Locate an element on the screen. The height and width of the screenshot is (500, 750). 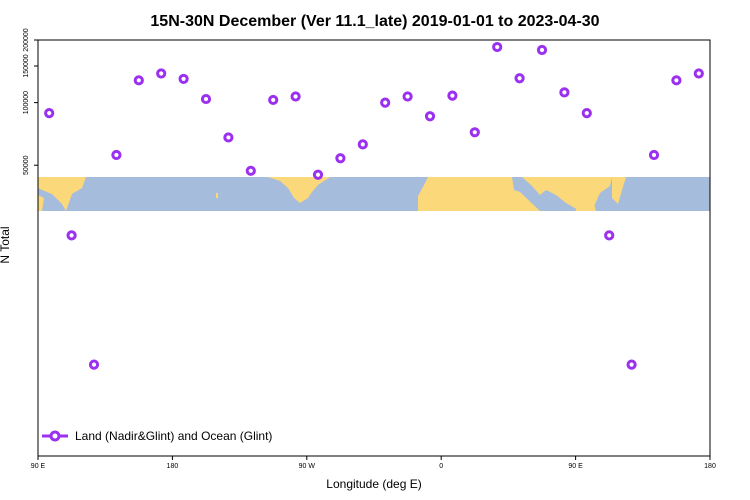
legend: Land (Nadir&Glint) and Ocean (Glint) is located at coordinates (157, 436).